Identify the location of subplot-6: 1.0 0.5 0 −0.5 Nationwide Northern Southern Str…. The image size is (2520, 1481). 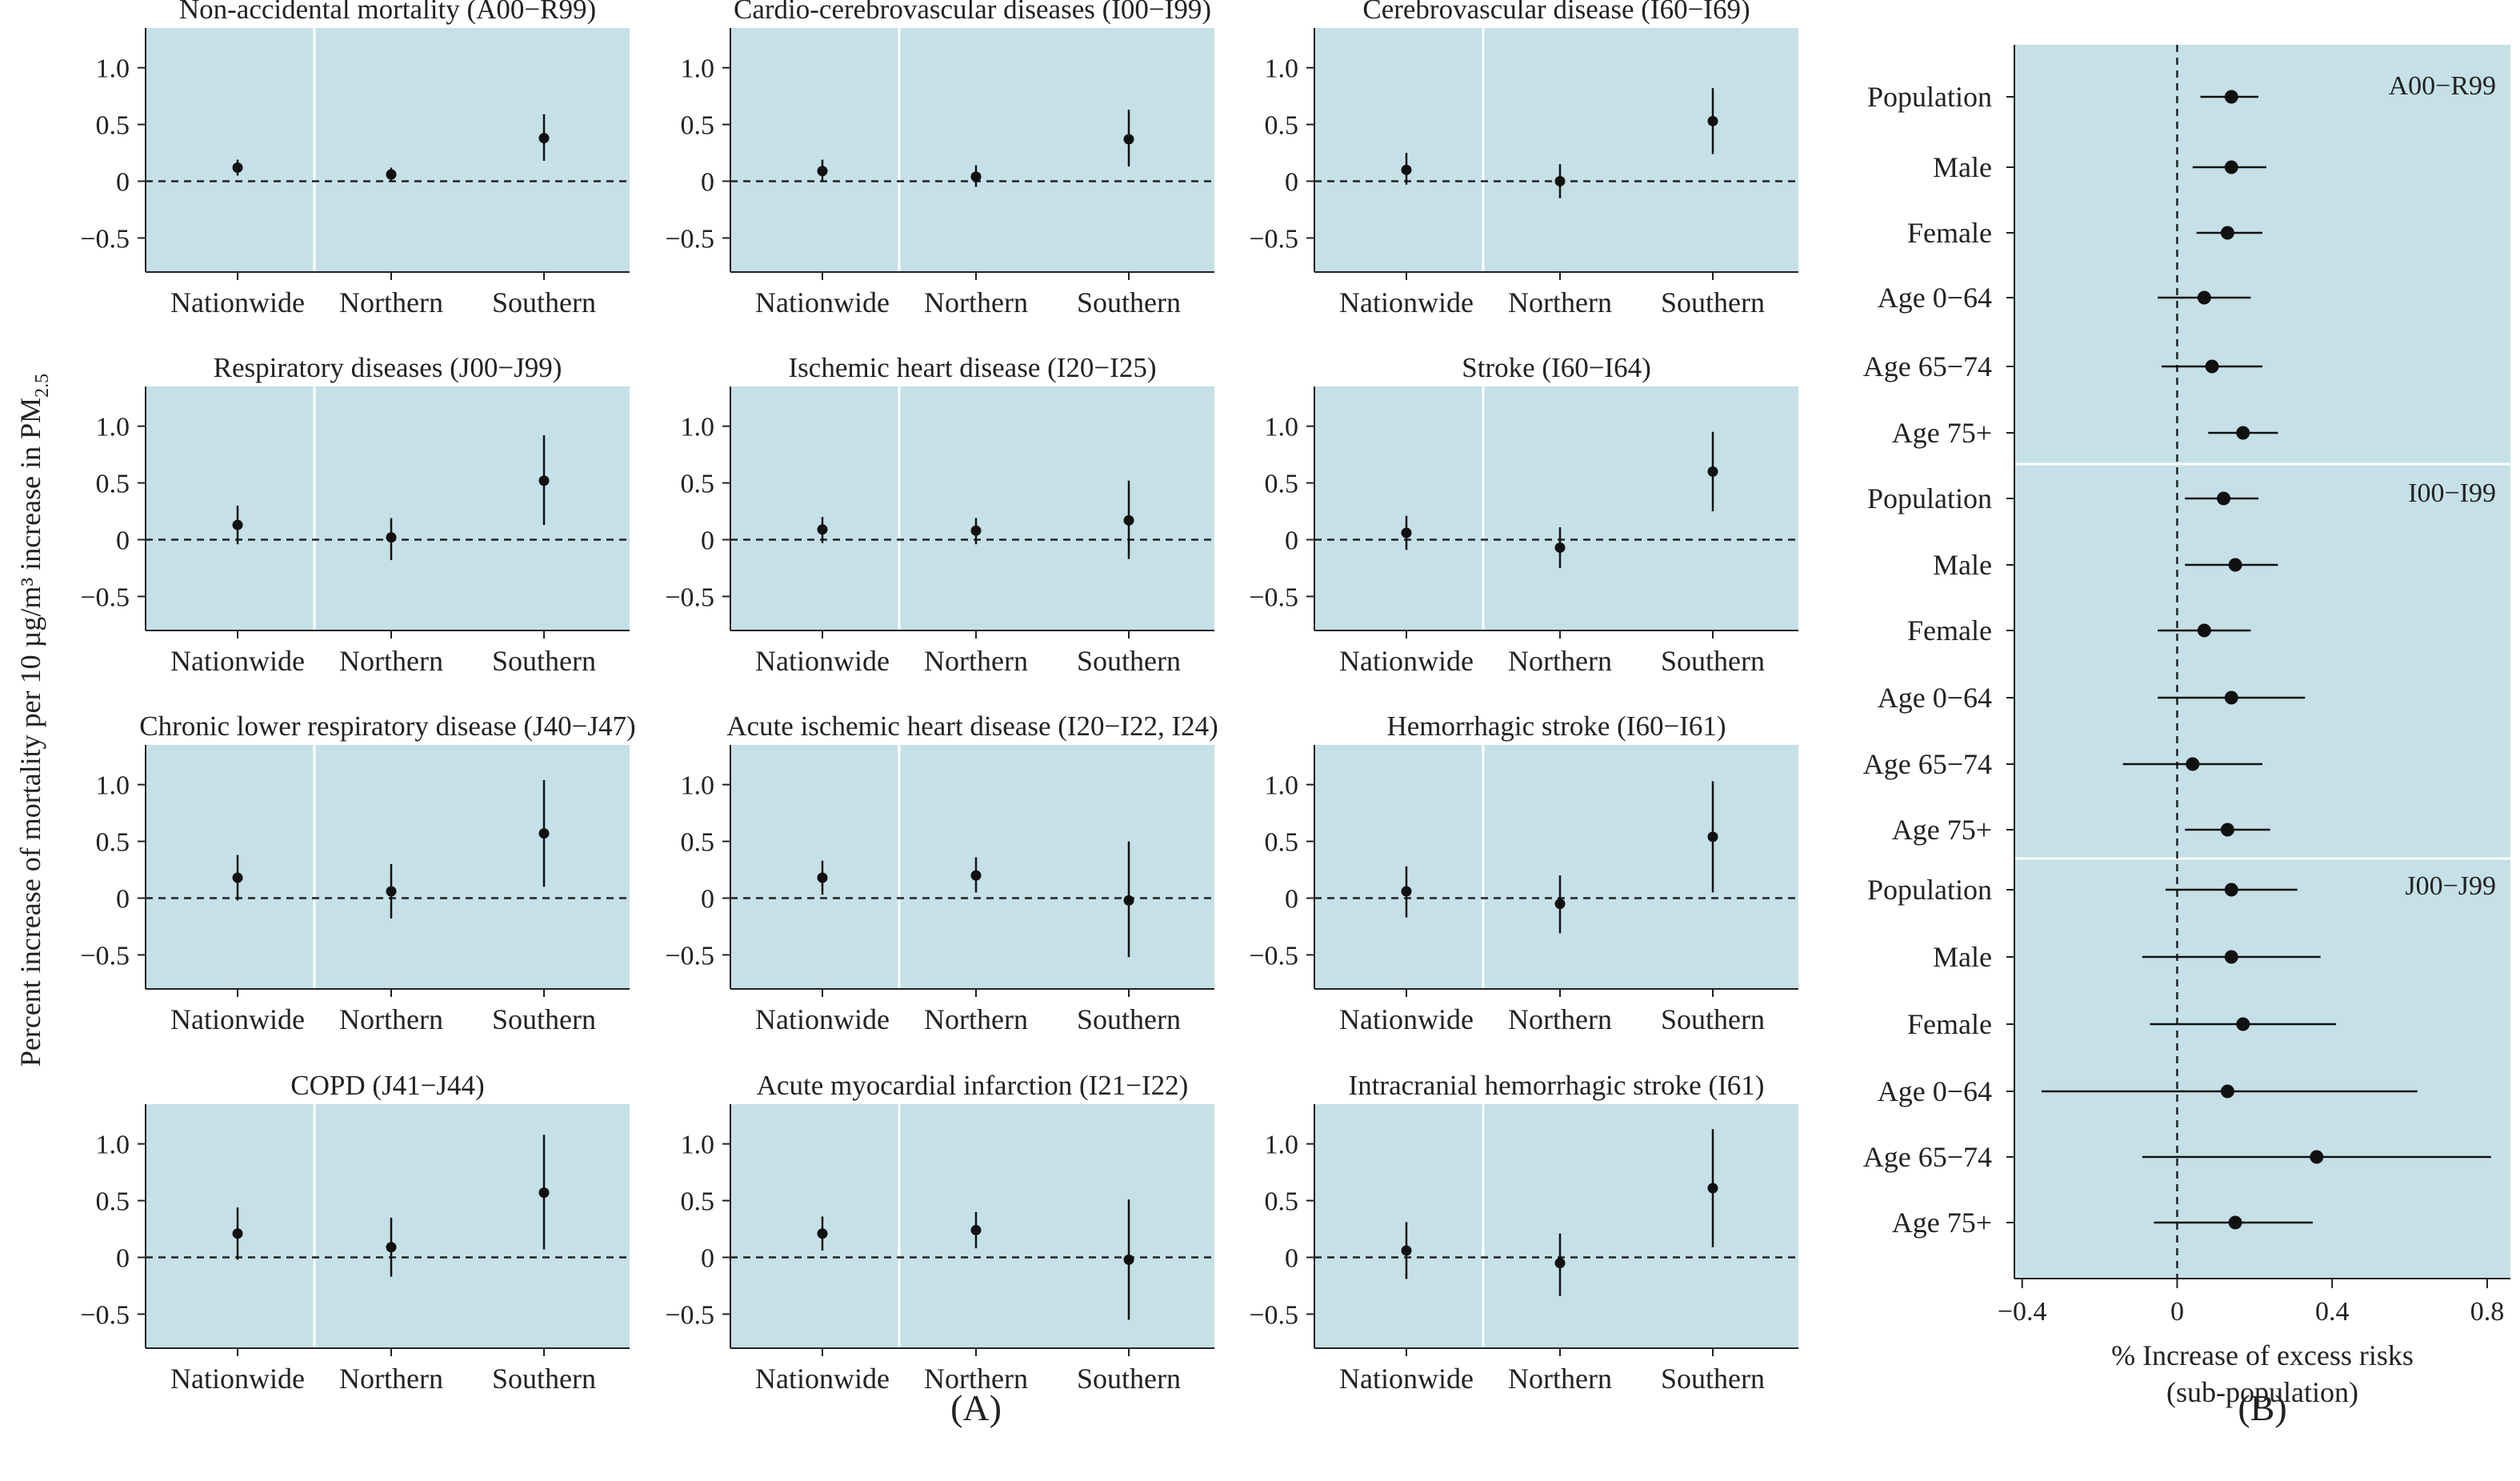
(1523, 514).